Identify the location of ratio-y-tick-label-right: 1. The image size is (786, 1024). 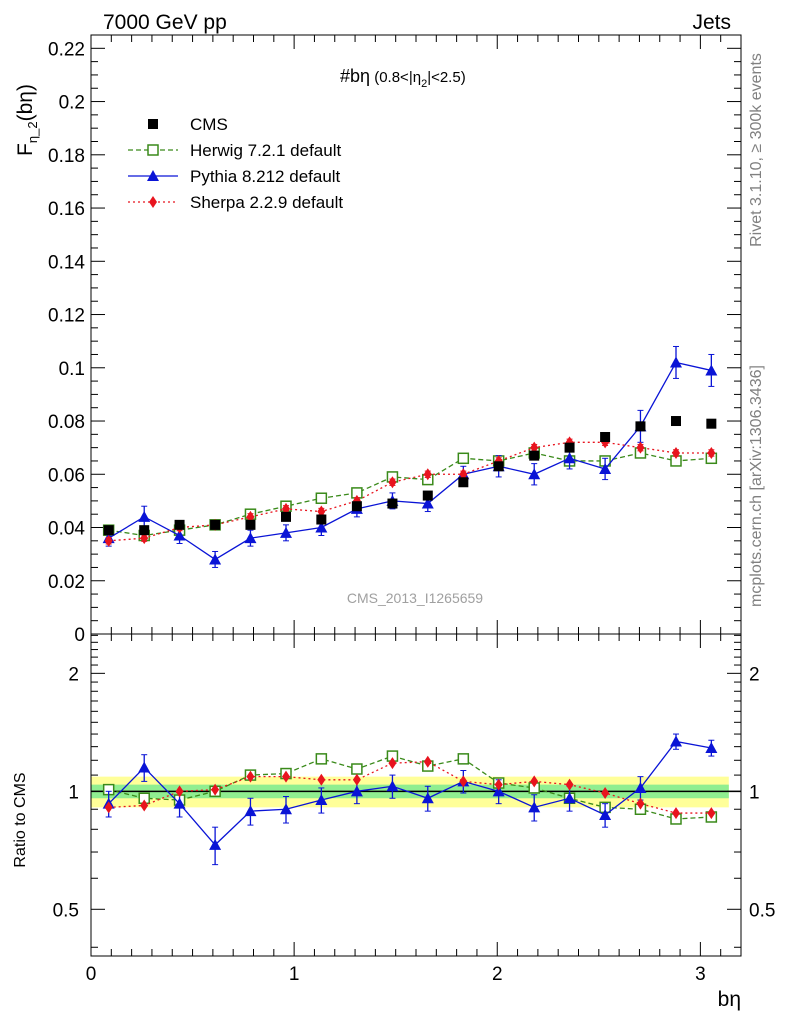
(754, 792).